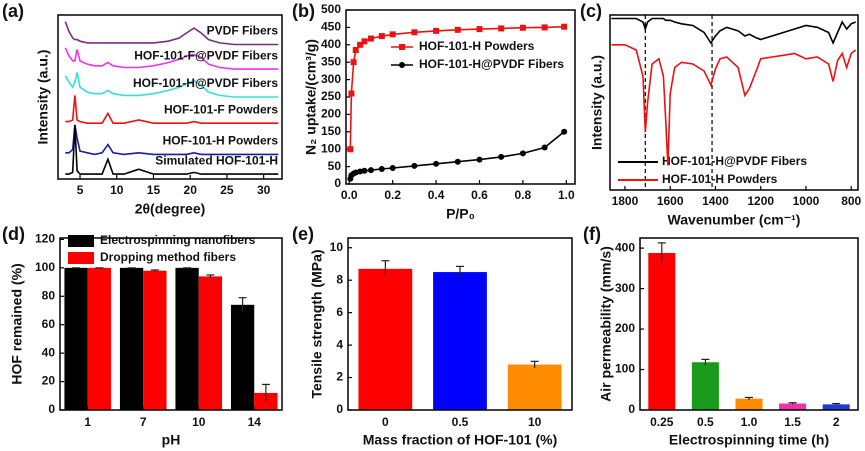 The width and height of the screenshot is (865, 451). I want to click on x-tick-label: 15, so click(154, 190).